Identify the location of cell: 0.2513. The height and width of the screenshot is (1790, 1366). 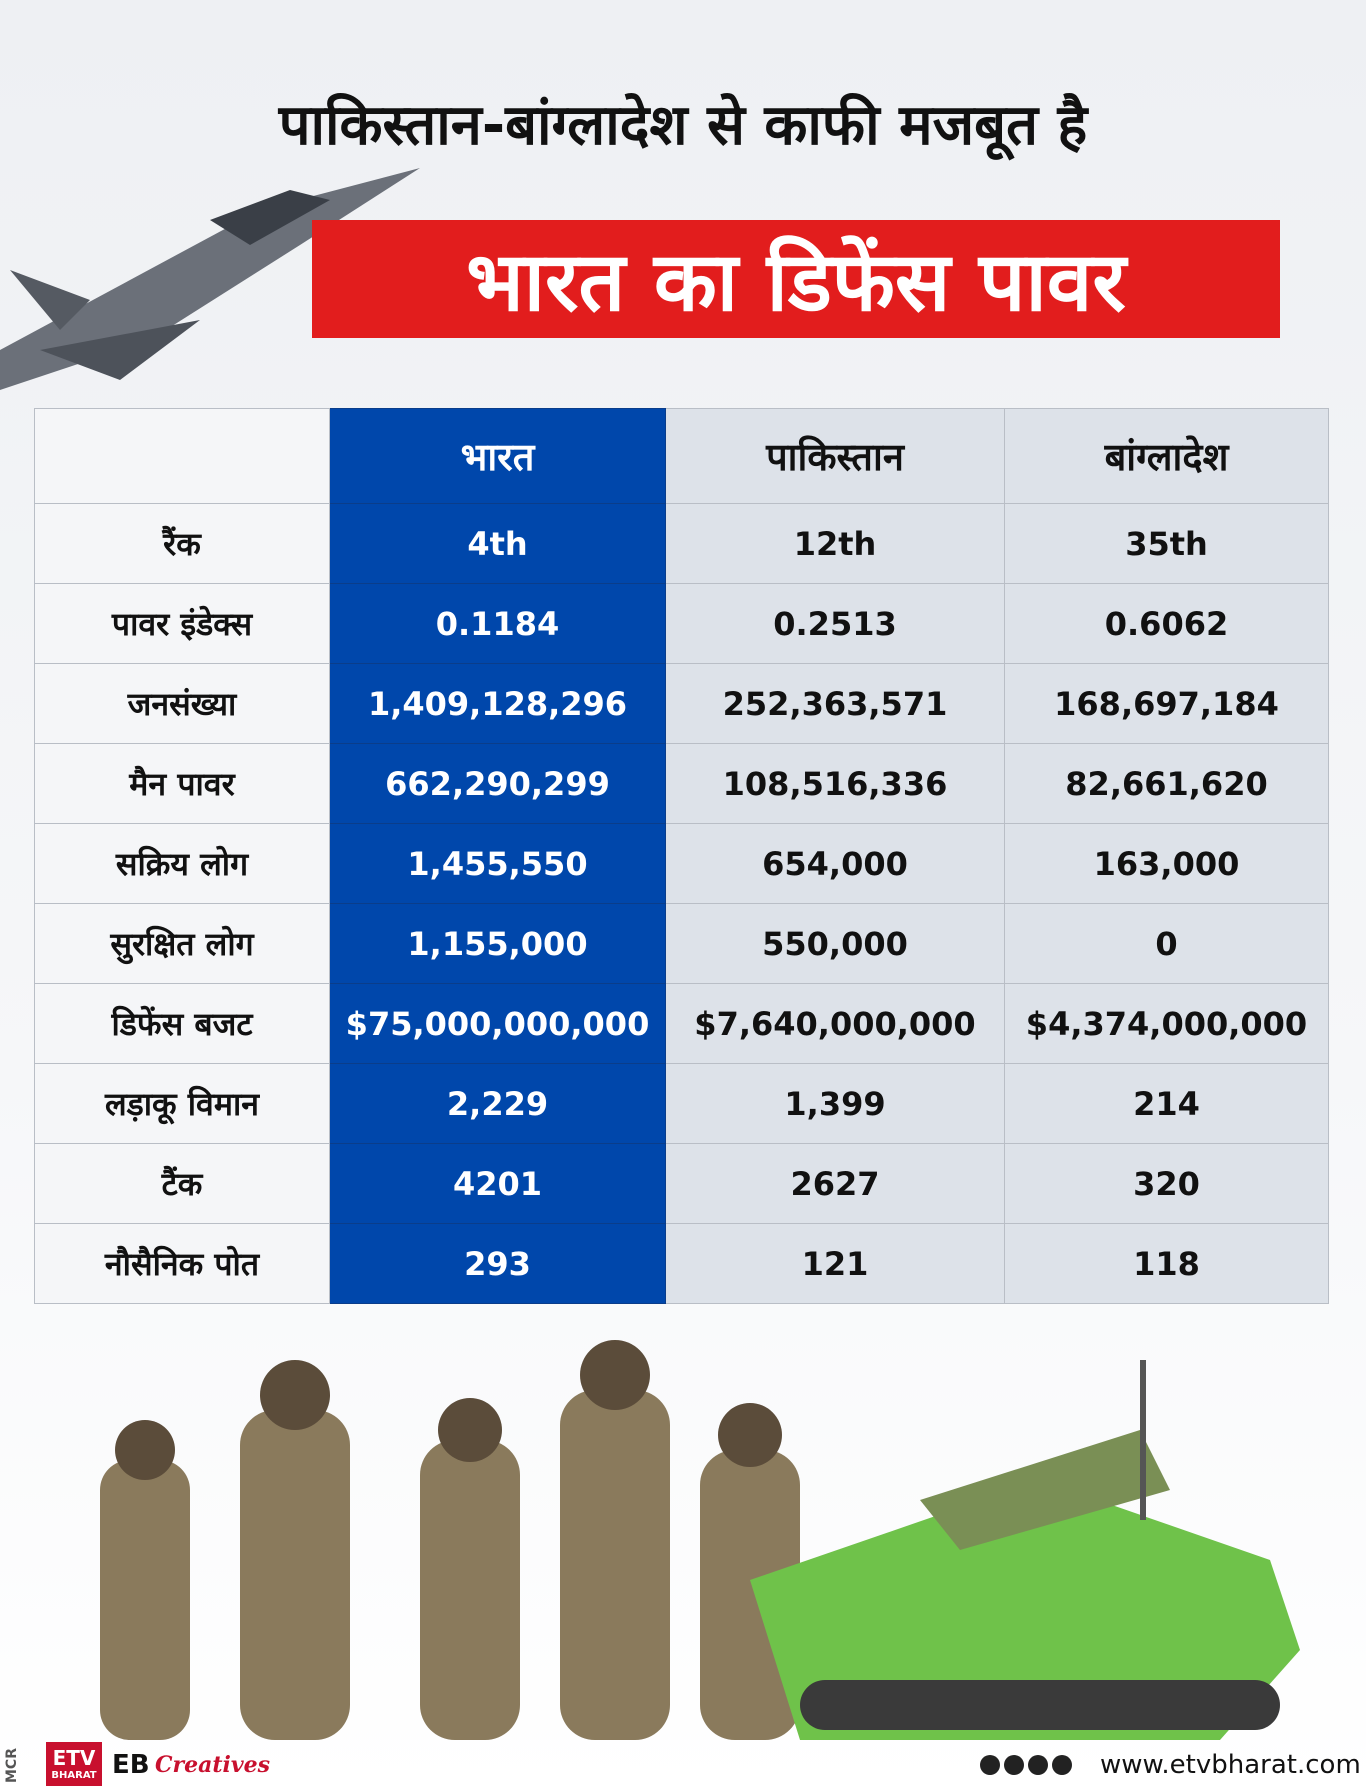
(835, 623).